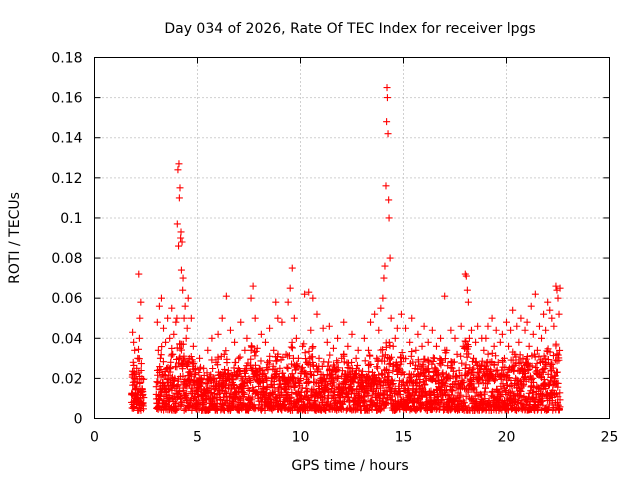 This screenshot has width=640, height=480. What do you see at coordinates (66, 299) in the screenshot?
I see `y-tick-label: 0.06` at bounding box center [66, 299].